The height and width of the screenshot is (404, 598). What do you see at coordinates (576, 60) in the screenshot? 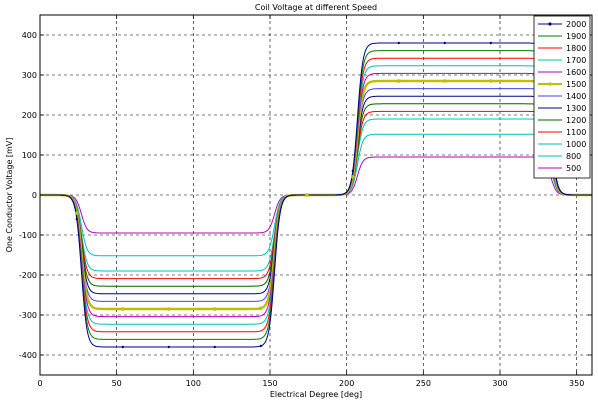
I see `legend-label-1700: 1700` at bounding box center [576, 60].